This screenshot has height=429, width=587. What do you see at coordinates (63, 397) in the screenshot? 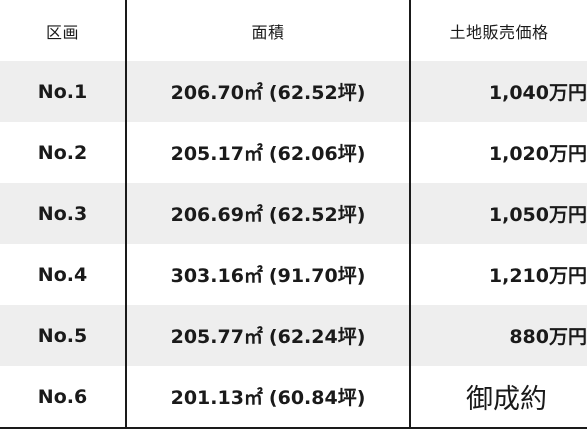
I see `lot-number-cell: No.6` at bounding box center [63, 397].